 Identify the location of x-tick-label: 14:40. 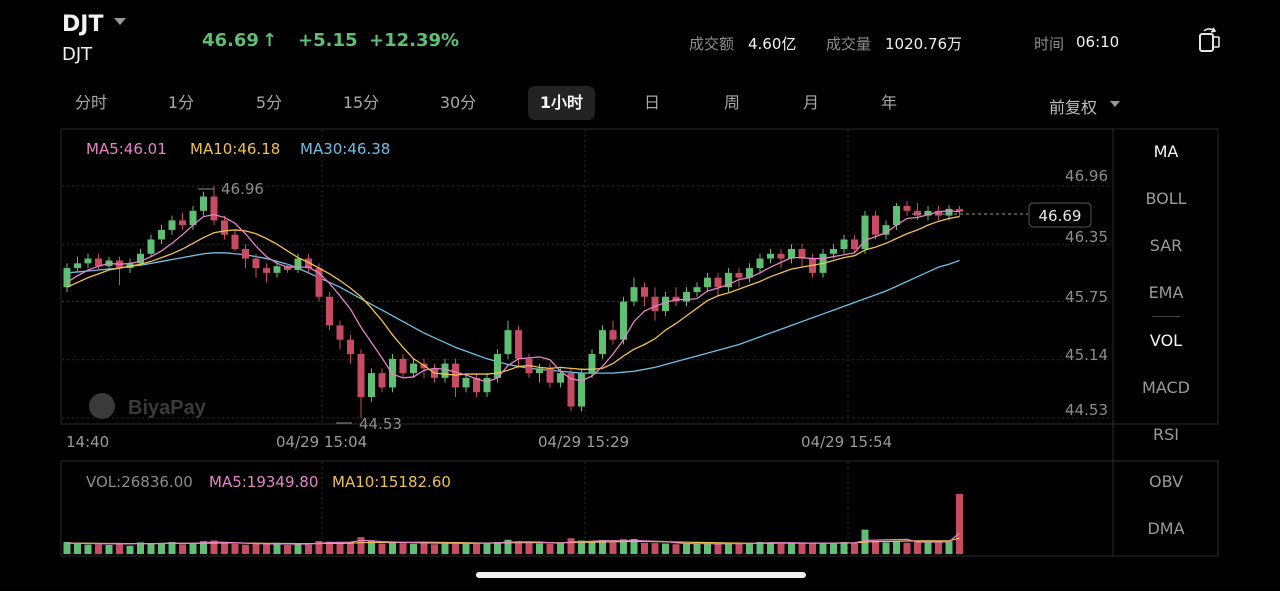
(87, 442).